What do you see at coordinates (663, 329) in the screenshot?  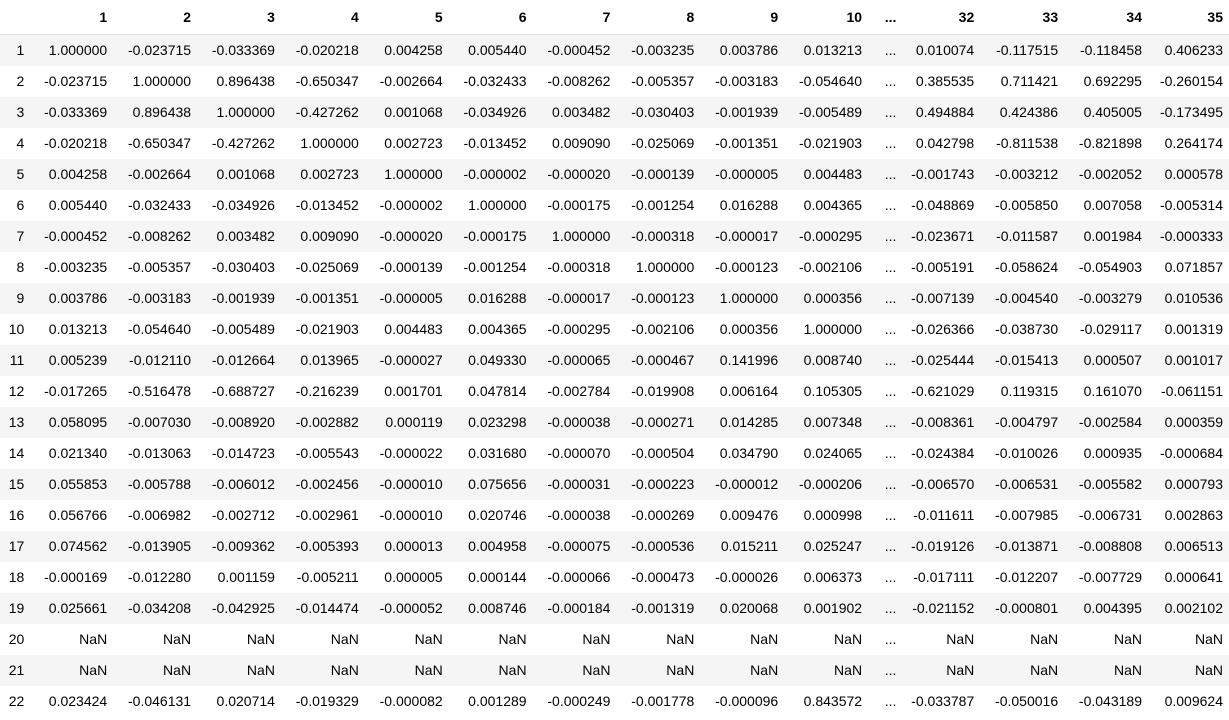 I see `table-cell: -0.002106` at bounding box center [663, 329].